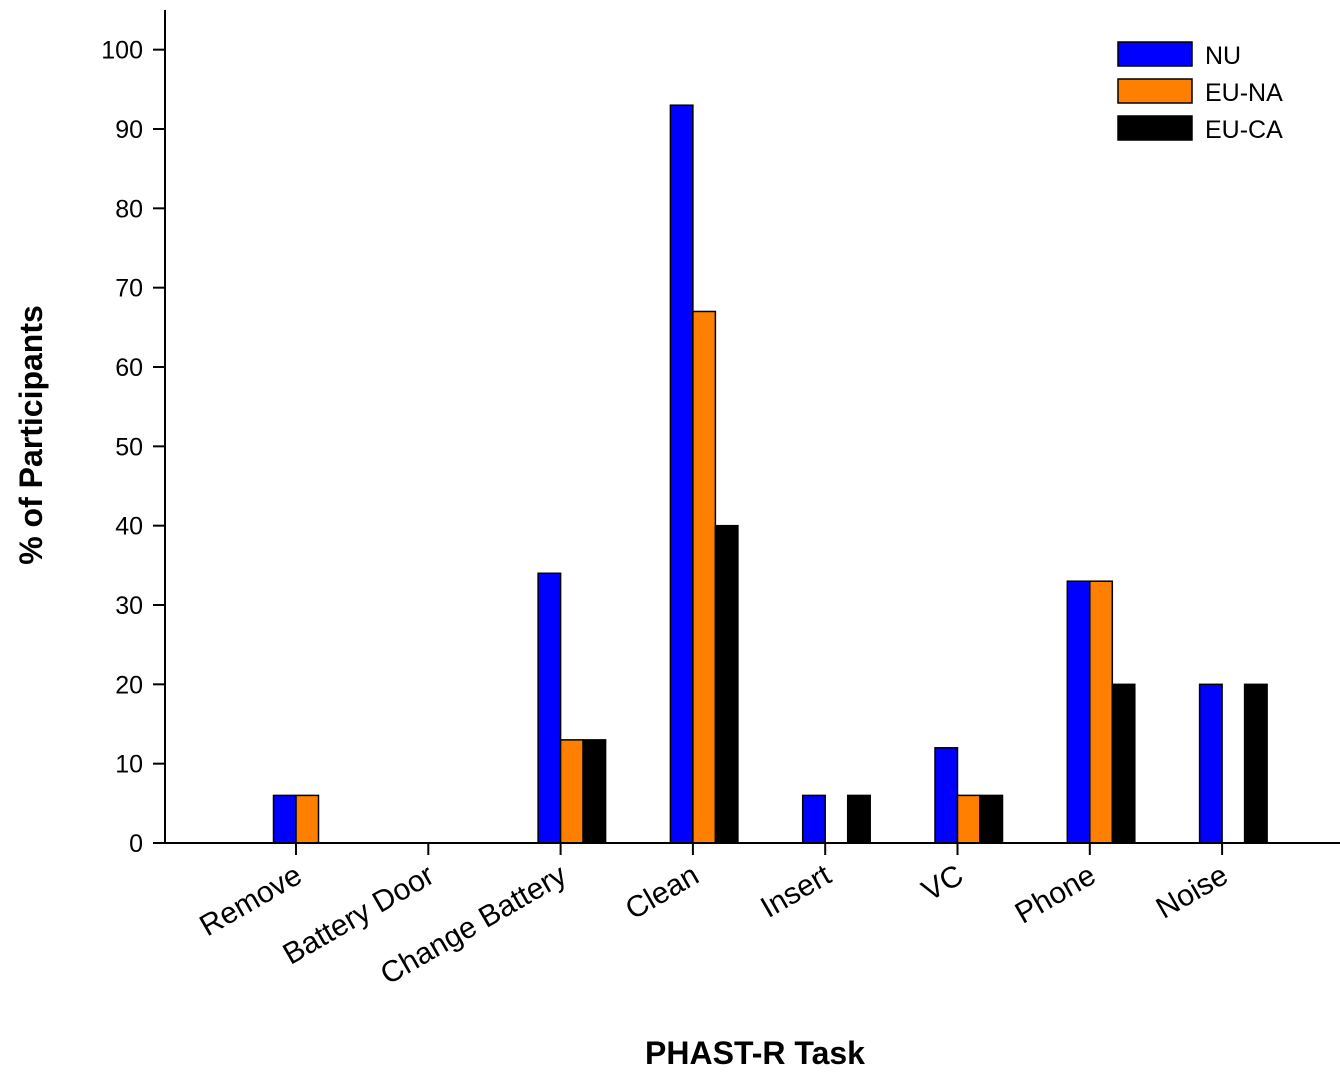 This screenshot has height=1080, width=1340. What do you see at coordinates (129, 289) in the screenshot?
I see `y-tick-label-70: 70` at bounding box center [129, 289].